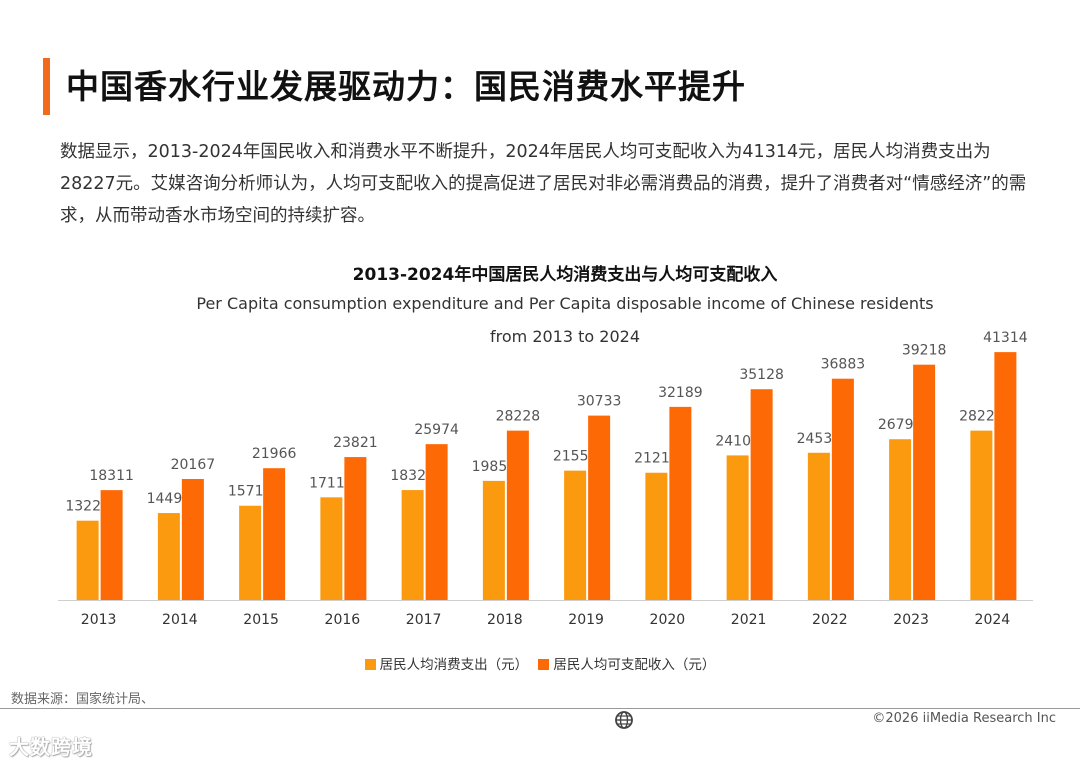 This screenshot has width=1080, height=763. Describe the element at coordinates (436, 522) in the screenshot. I see `bar-income-2017` at that location.